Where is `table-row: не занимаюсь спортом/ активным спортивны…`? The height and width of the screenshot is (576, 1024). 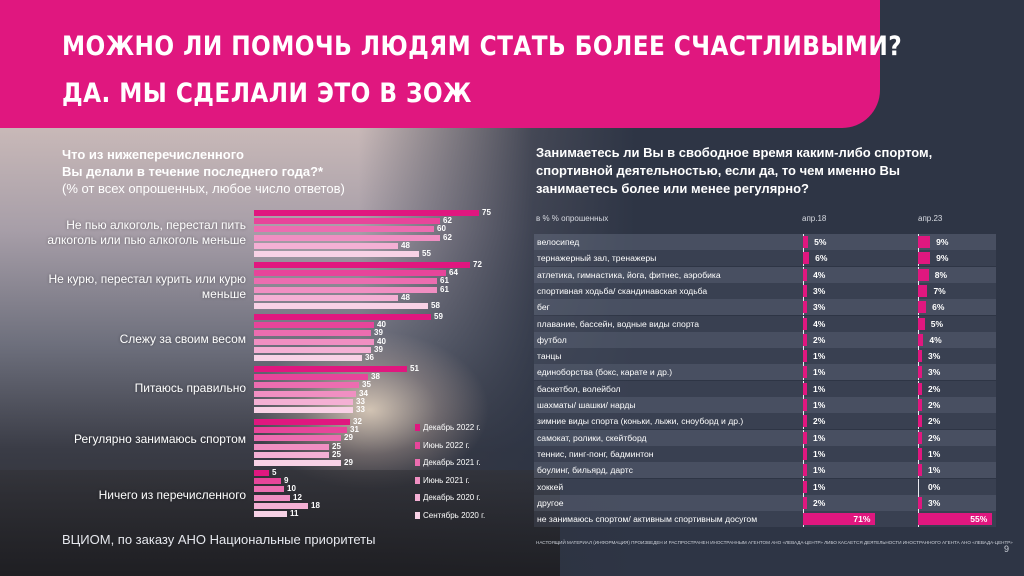
table-row: не занимаюсь спортом/ активным спортивны… is located at coordinates (765, 519).